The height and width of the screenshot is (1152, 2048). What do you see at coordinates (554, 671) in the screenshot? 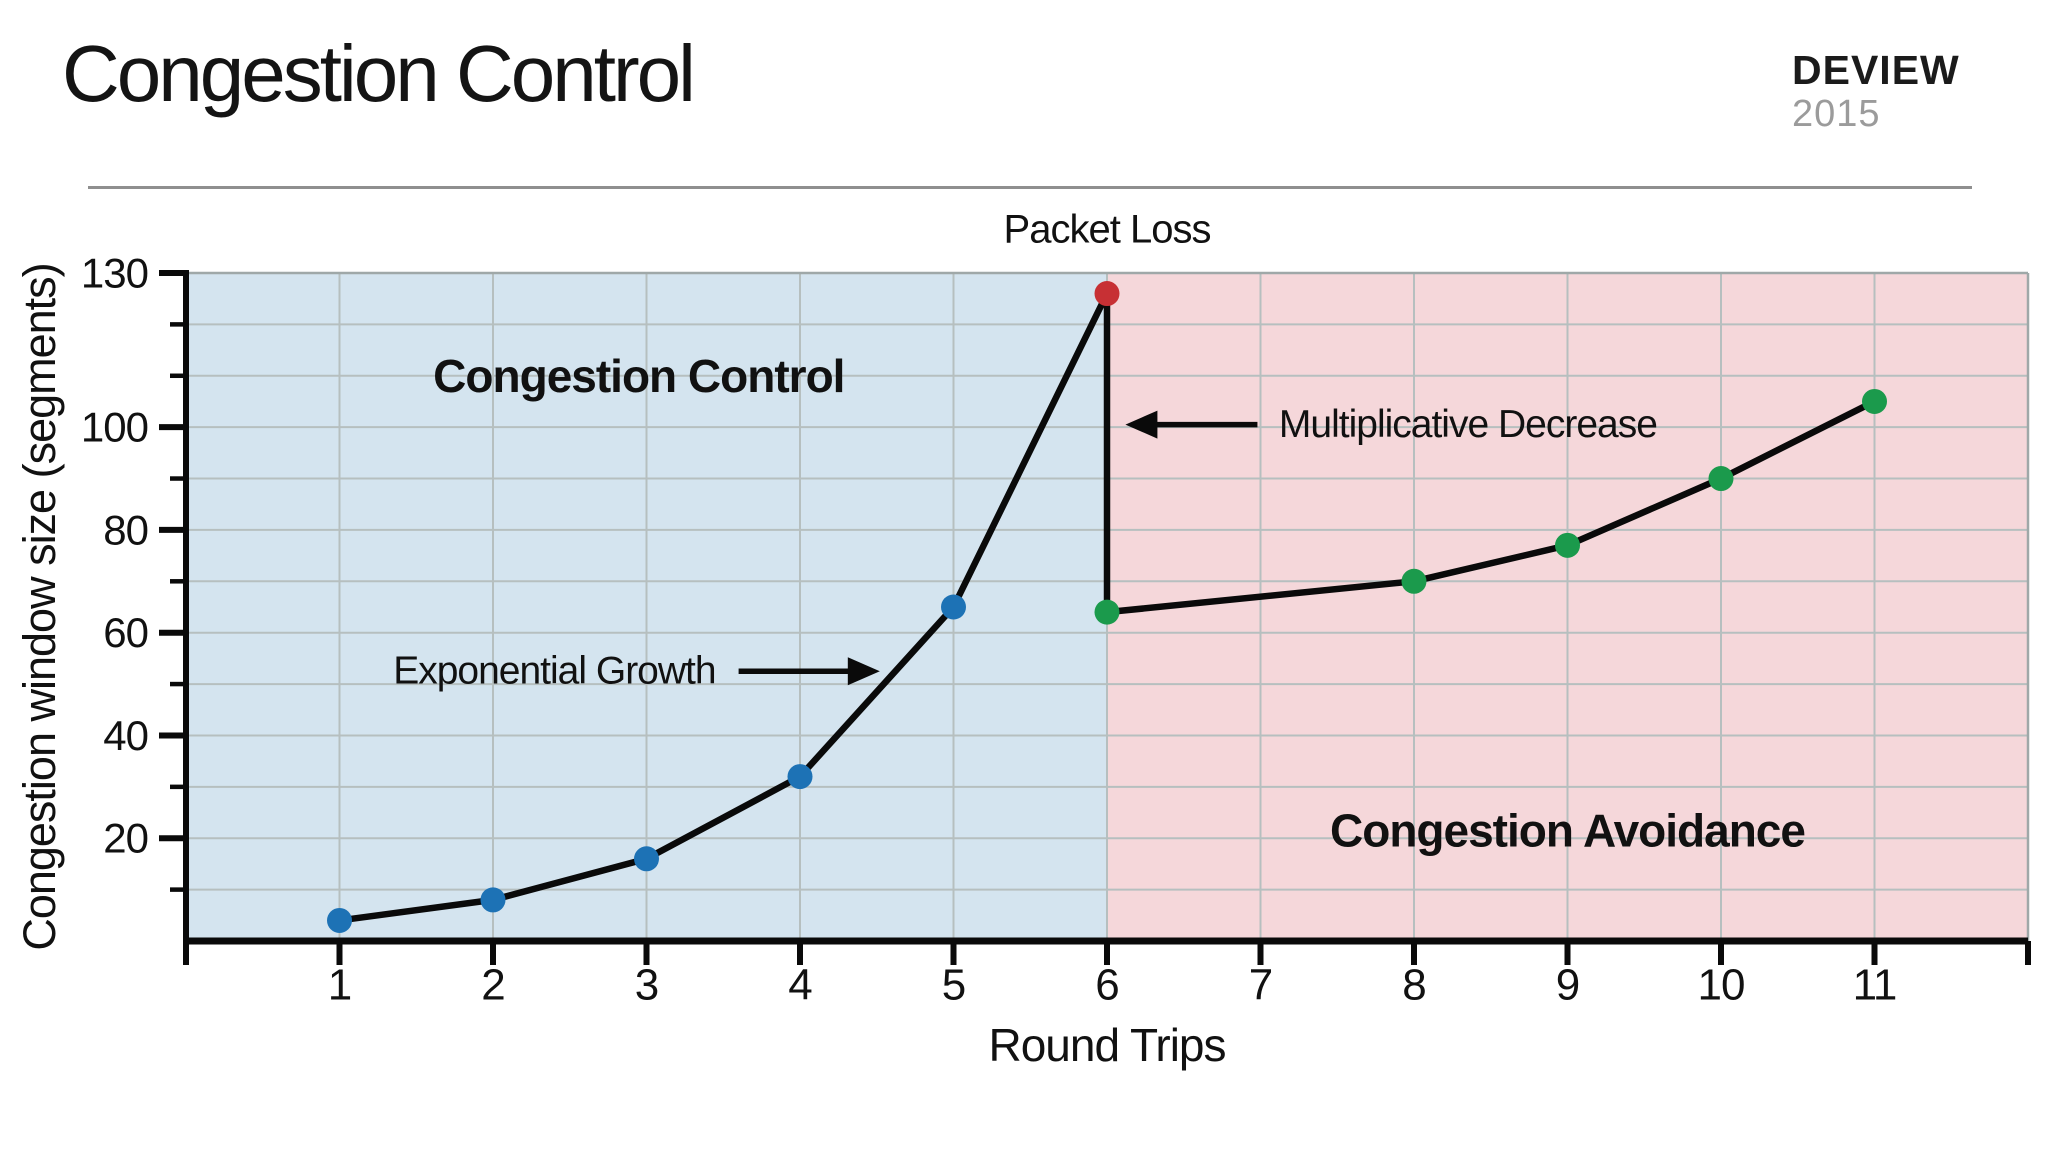
I see `exponential-growth-label: Exponential Growth` at bounding box center [554, 671].